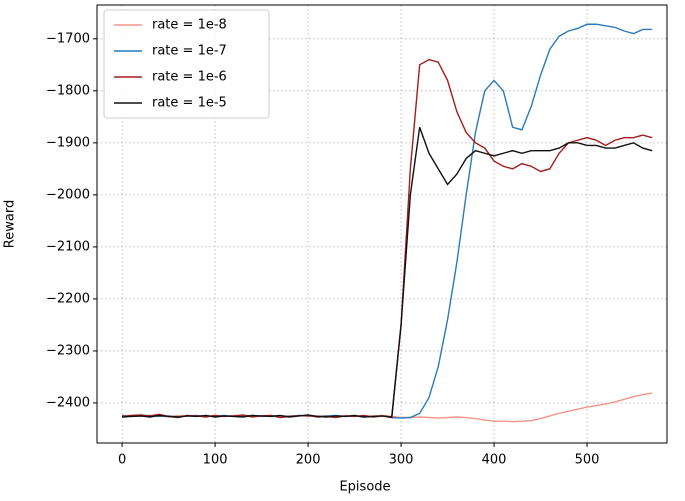 This screenshot has height=501, width=685. What do you see at coordinates (10, 224) in the screenshot?
I see `y-axis-label: Reward` at bounding box center [10, 224].